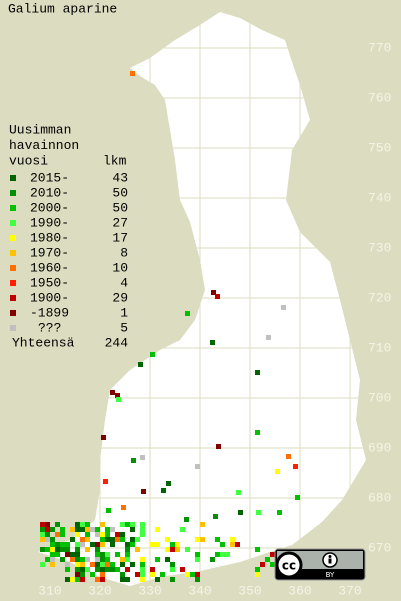 This screenshot has width=401, height=601. I want to click on legend-count: 43, so click(120, 177).